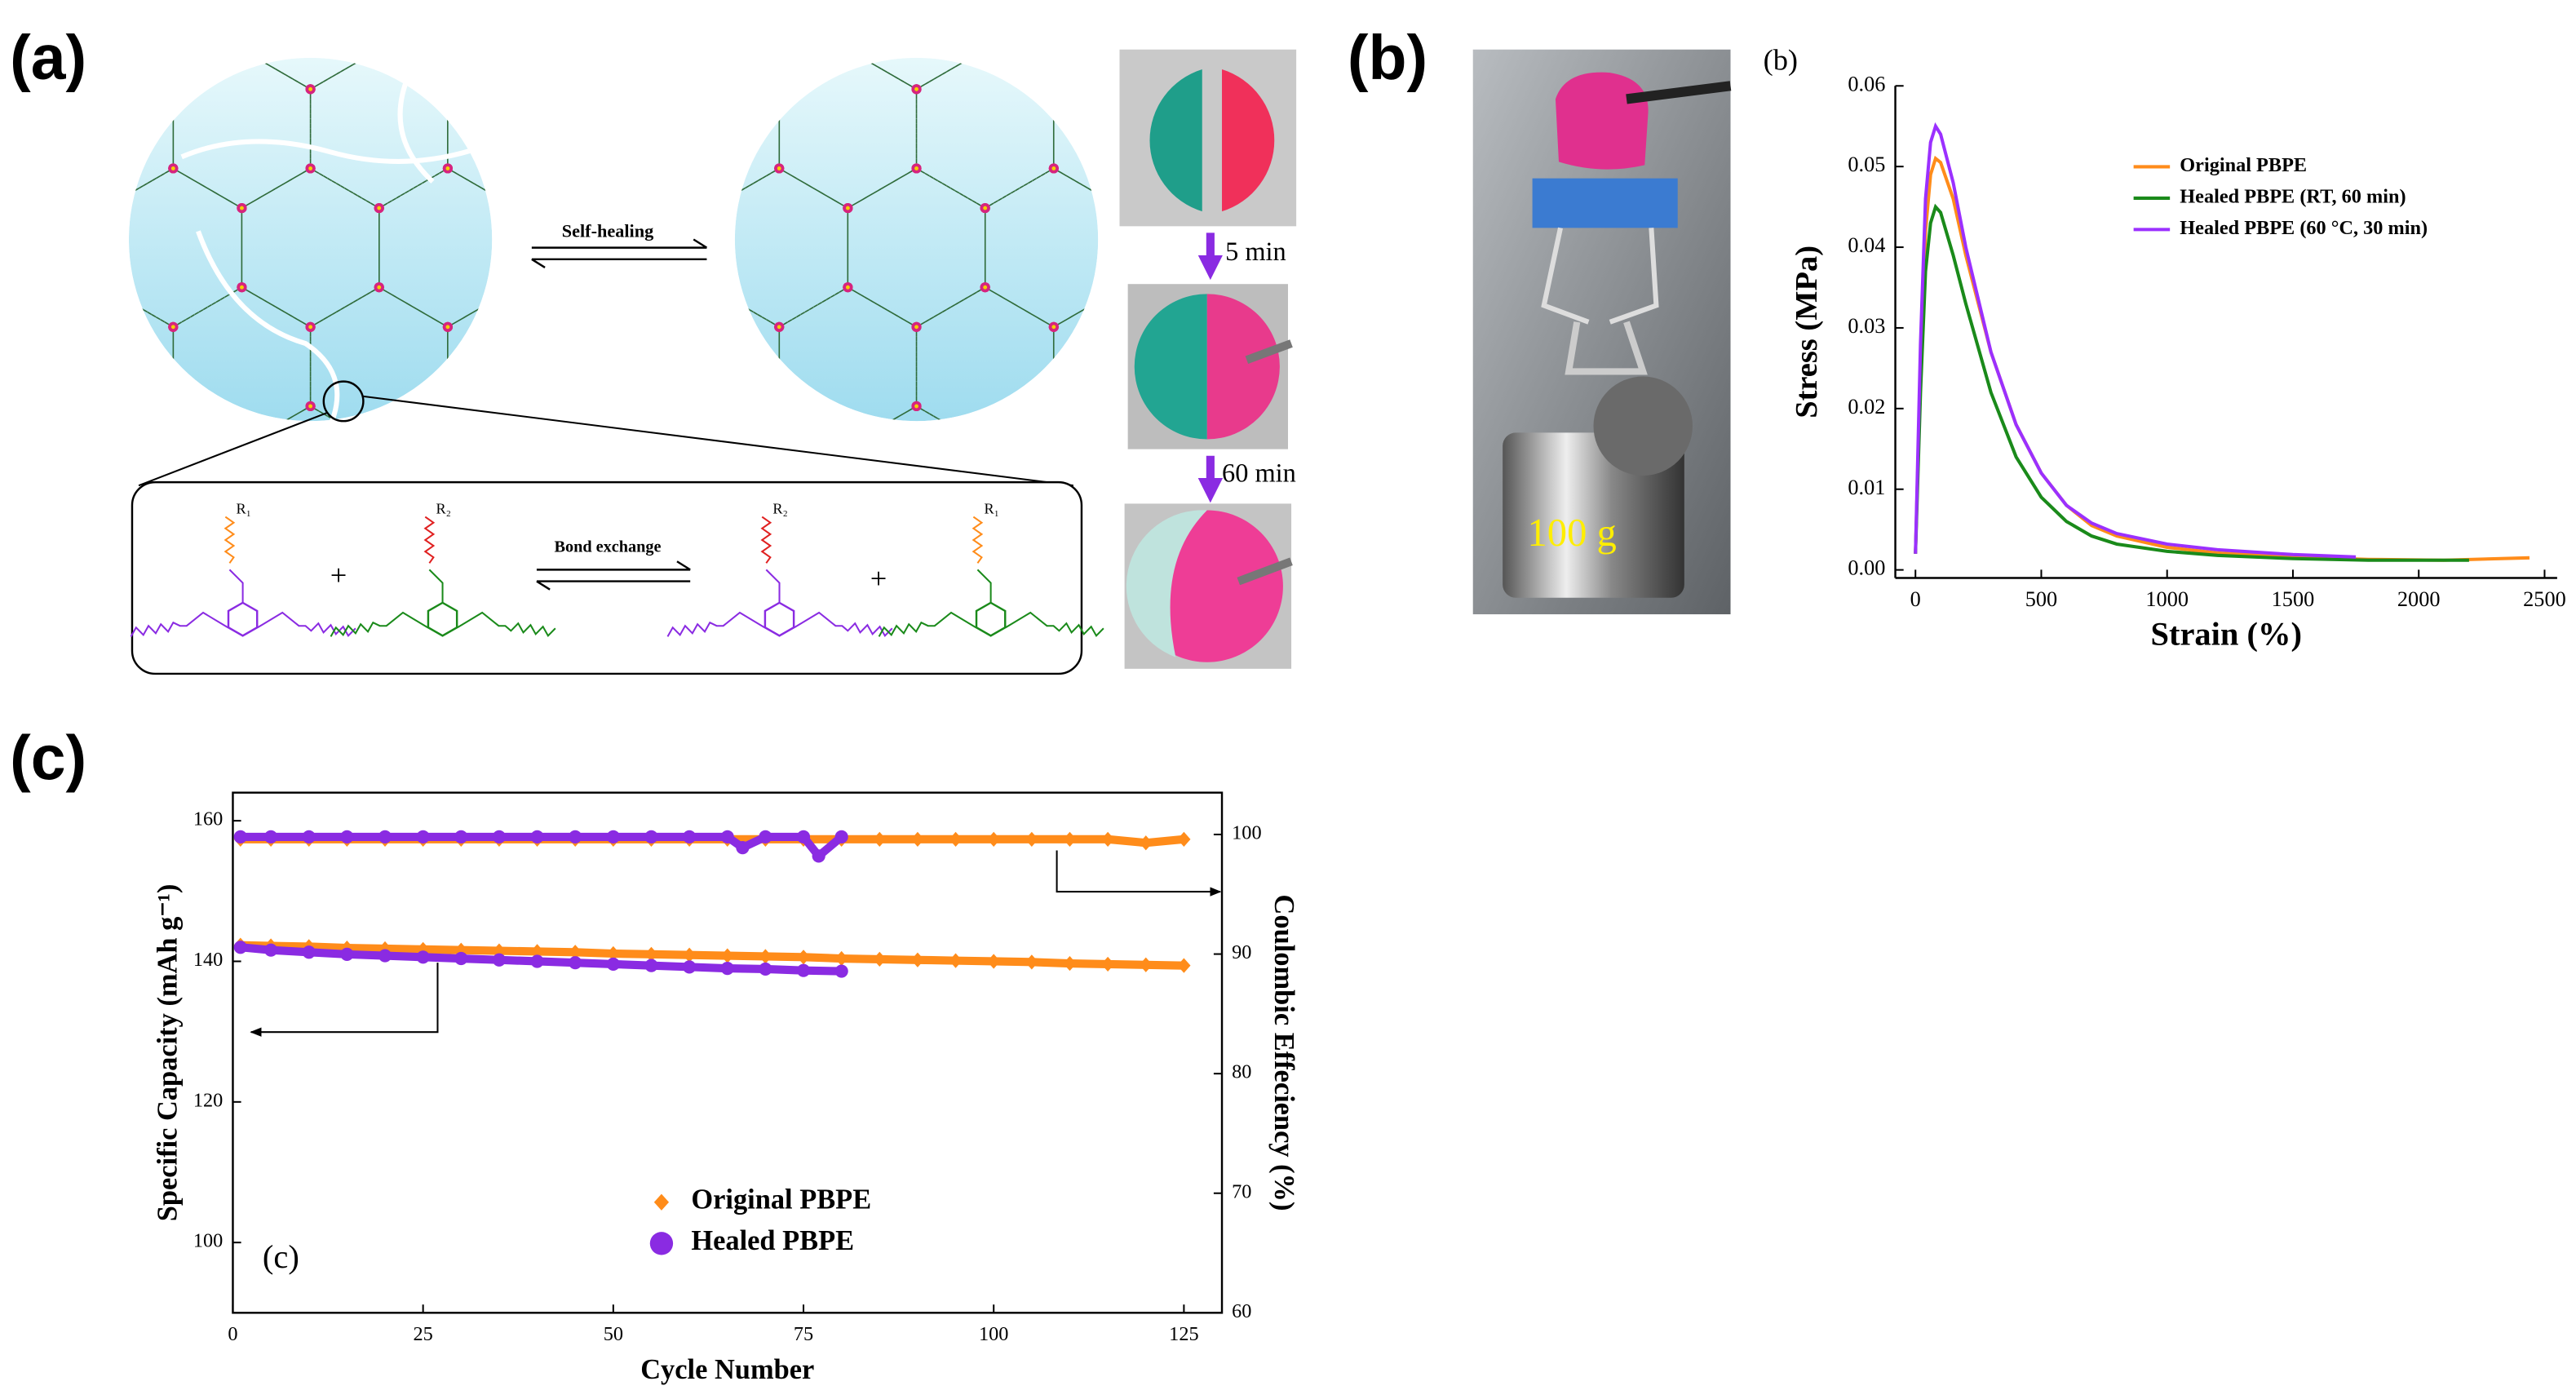 This screenshot has width=2576, height=1399. Describe the element at coordinates (779, 619) in the screenshot. I see `benzene` at that location.